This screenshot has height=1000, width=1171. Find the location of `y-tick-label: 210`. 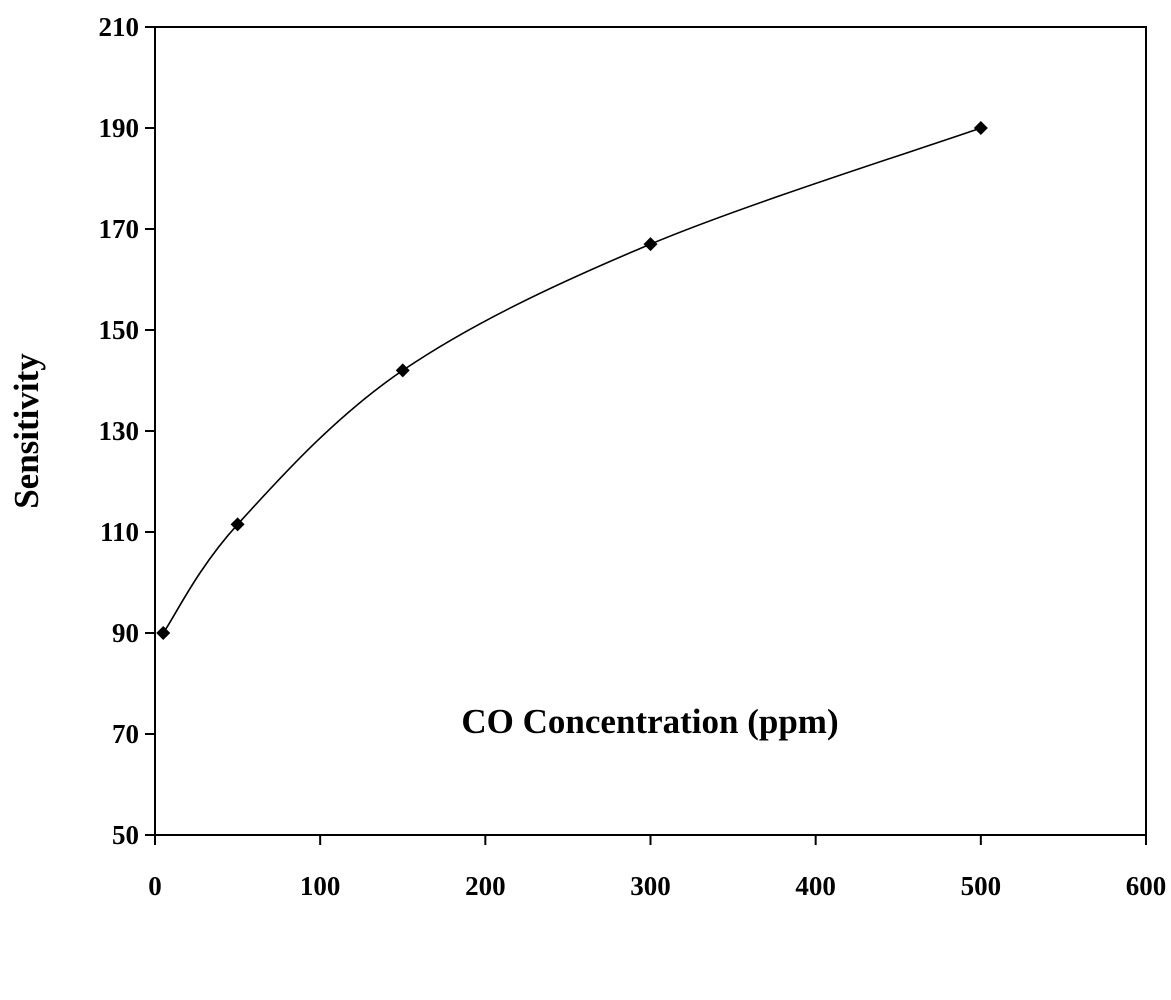

y-tick-label: 210 is located at coordinates (119, 27).